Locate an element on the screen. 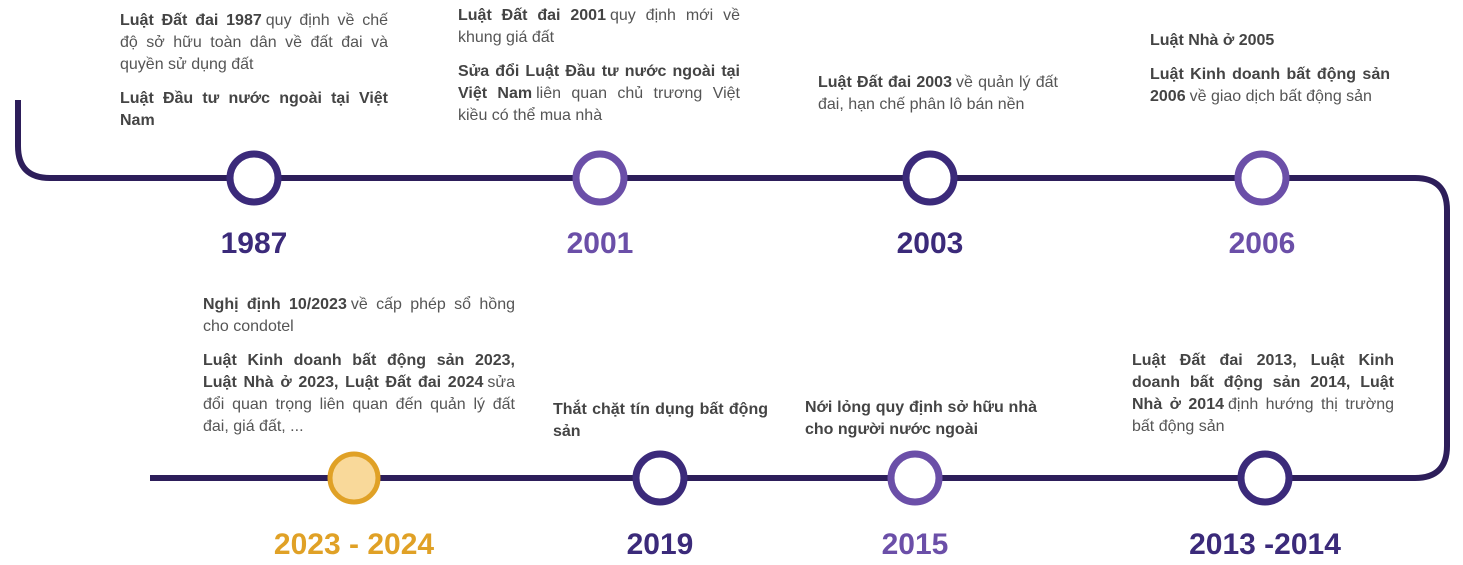 The height and width of the screenshot is (565, 1463). paragraph: Thắt chặt tín dụng bất động sản is located at coordinates (660, 421).